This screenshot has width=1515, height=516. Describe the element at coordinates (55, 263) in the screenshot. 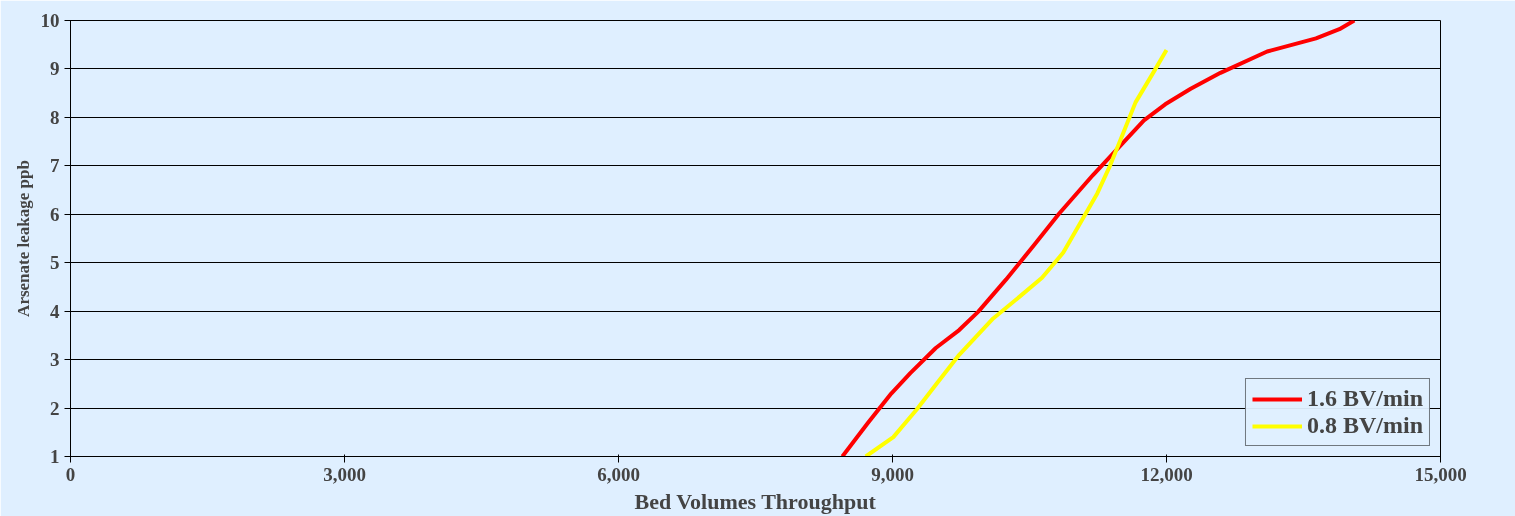

I see `y-tick-label: 5` at that location.